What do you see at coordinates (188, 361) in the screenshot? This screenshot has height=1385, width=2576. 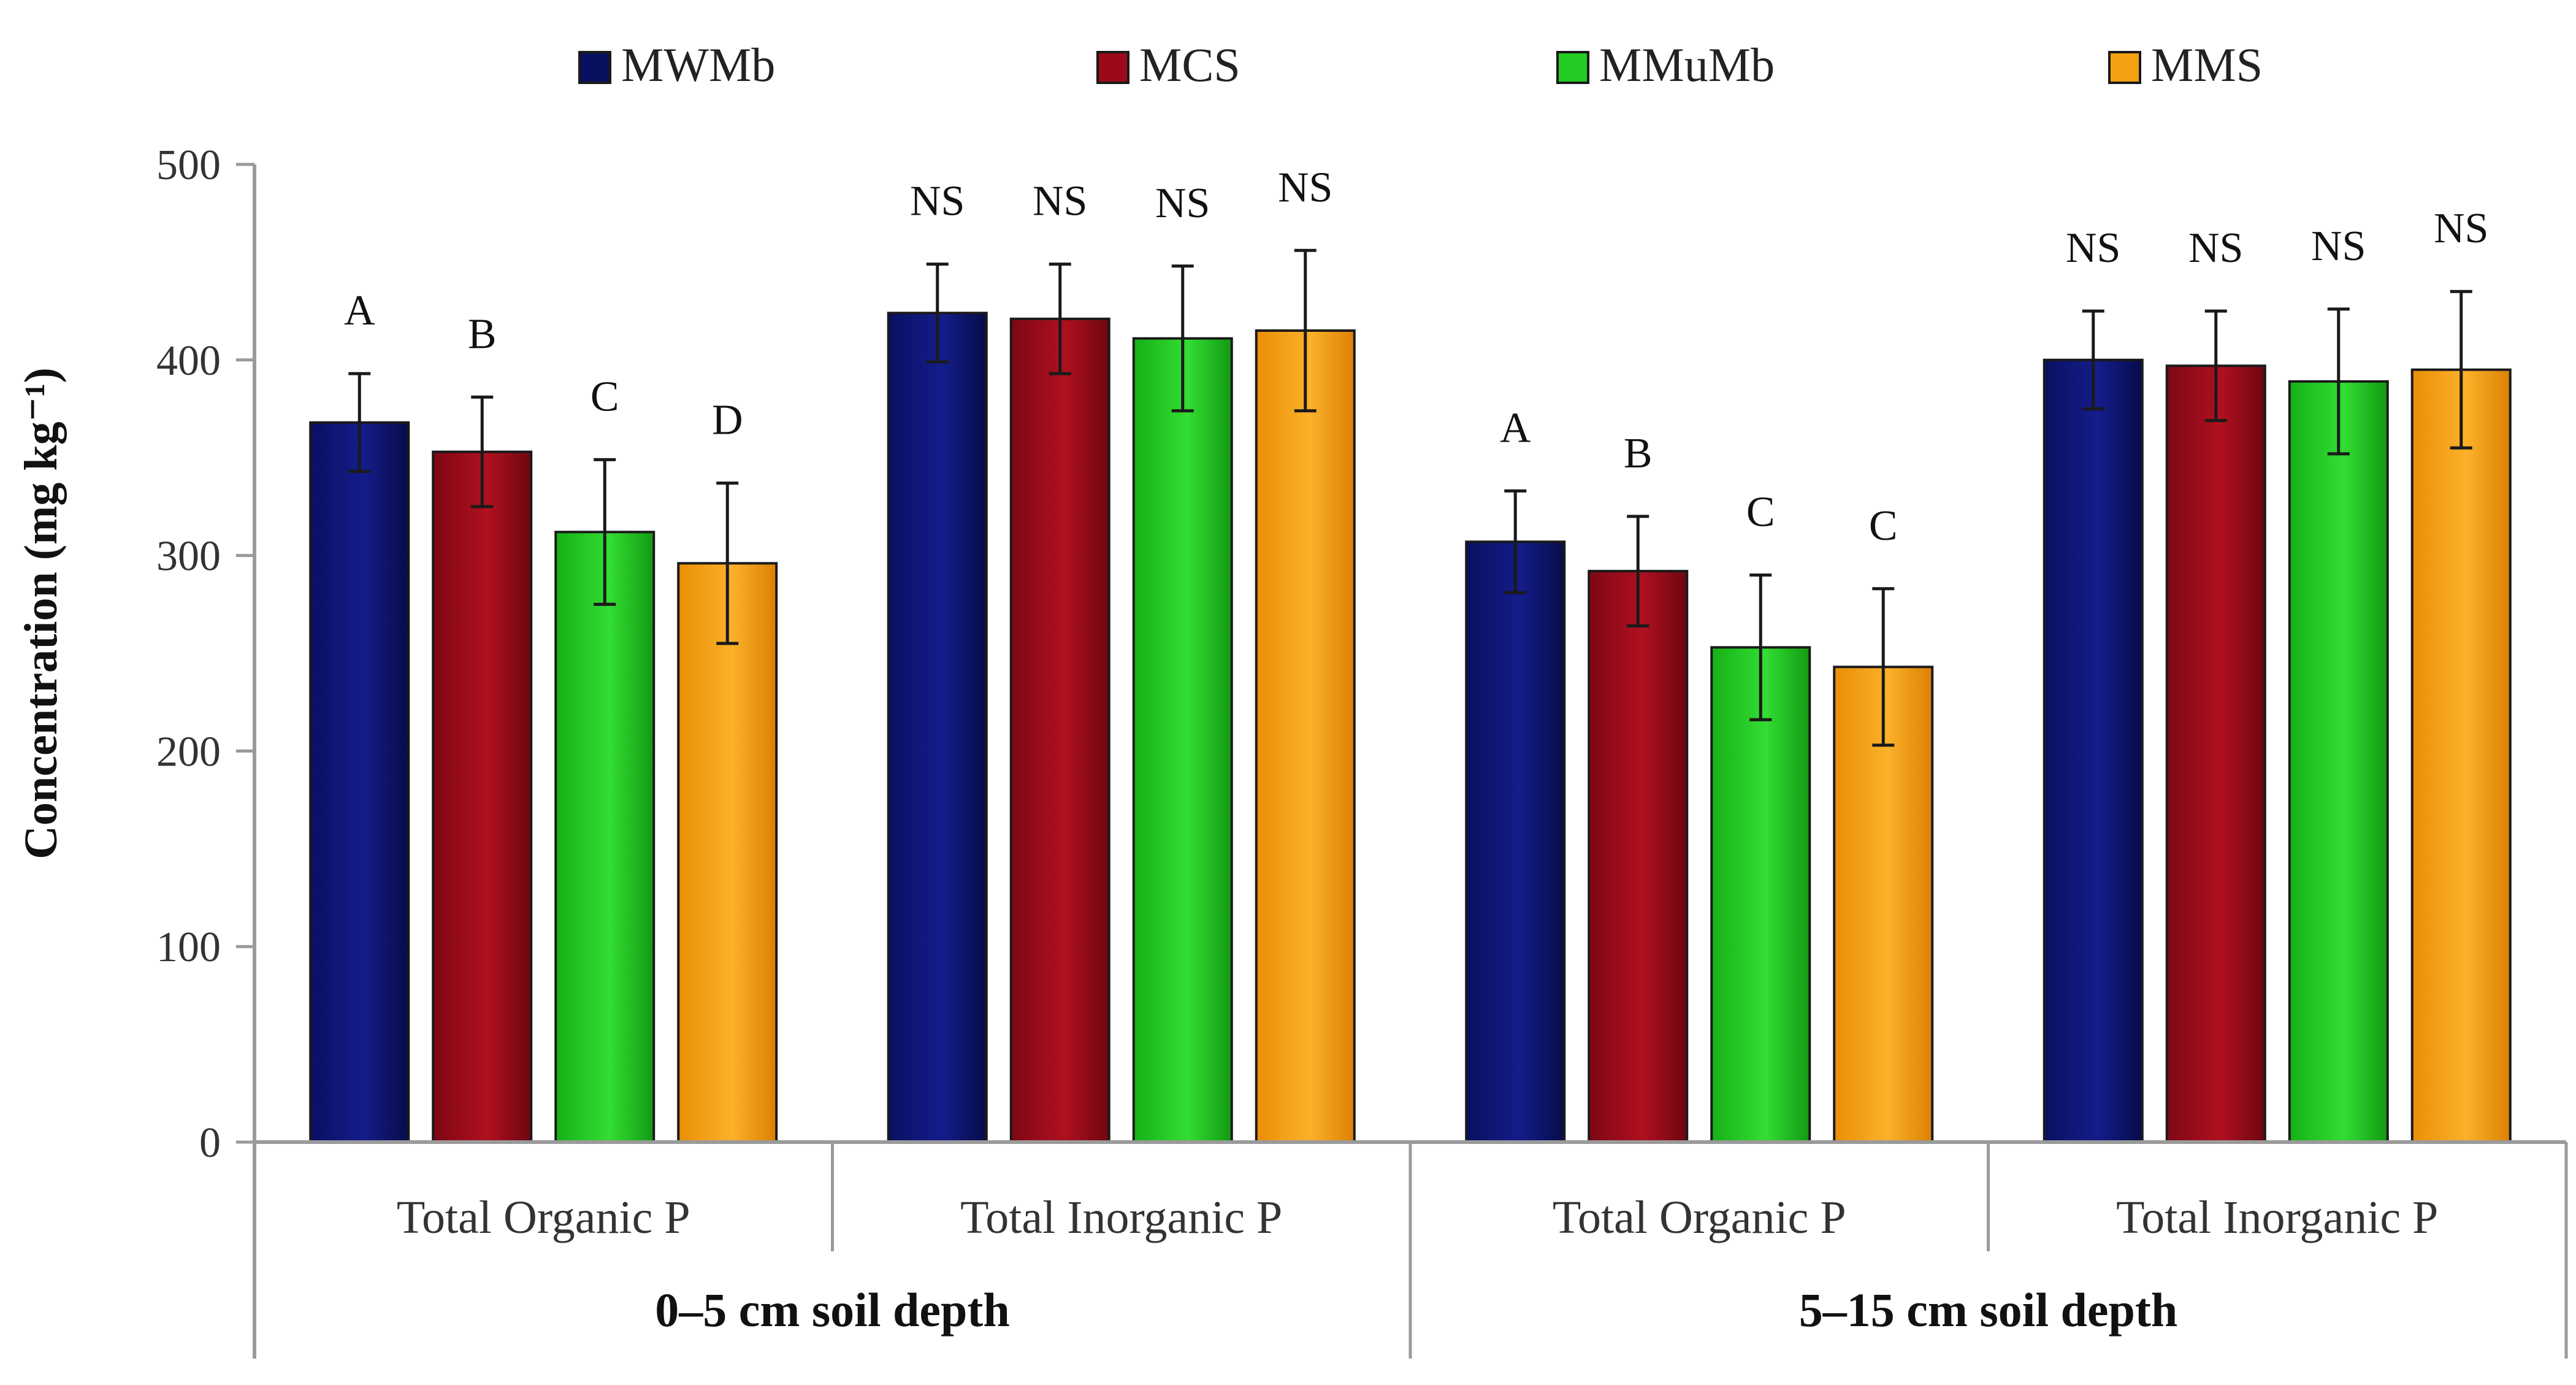 I see `y-tick-label: 400` at bounding box center [188, 361].